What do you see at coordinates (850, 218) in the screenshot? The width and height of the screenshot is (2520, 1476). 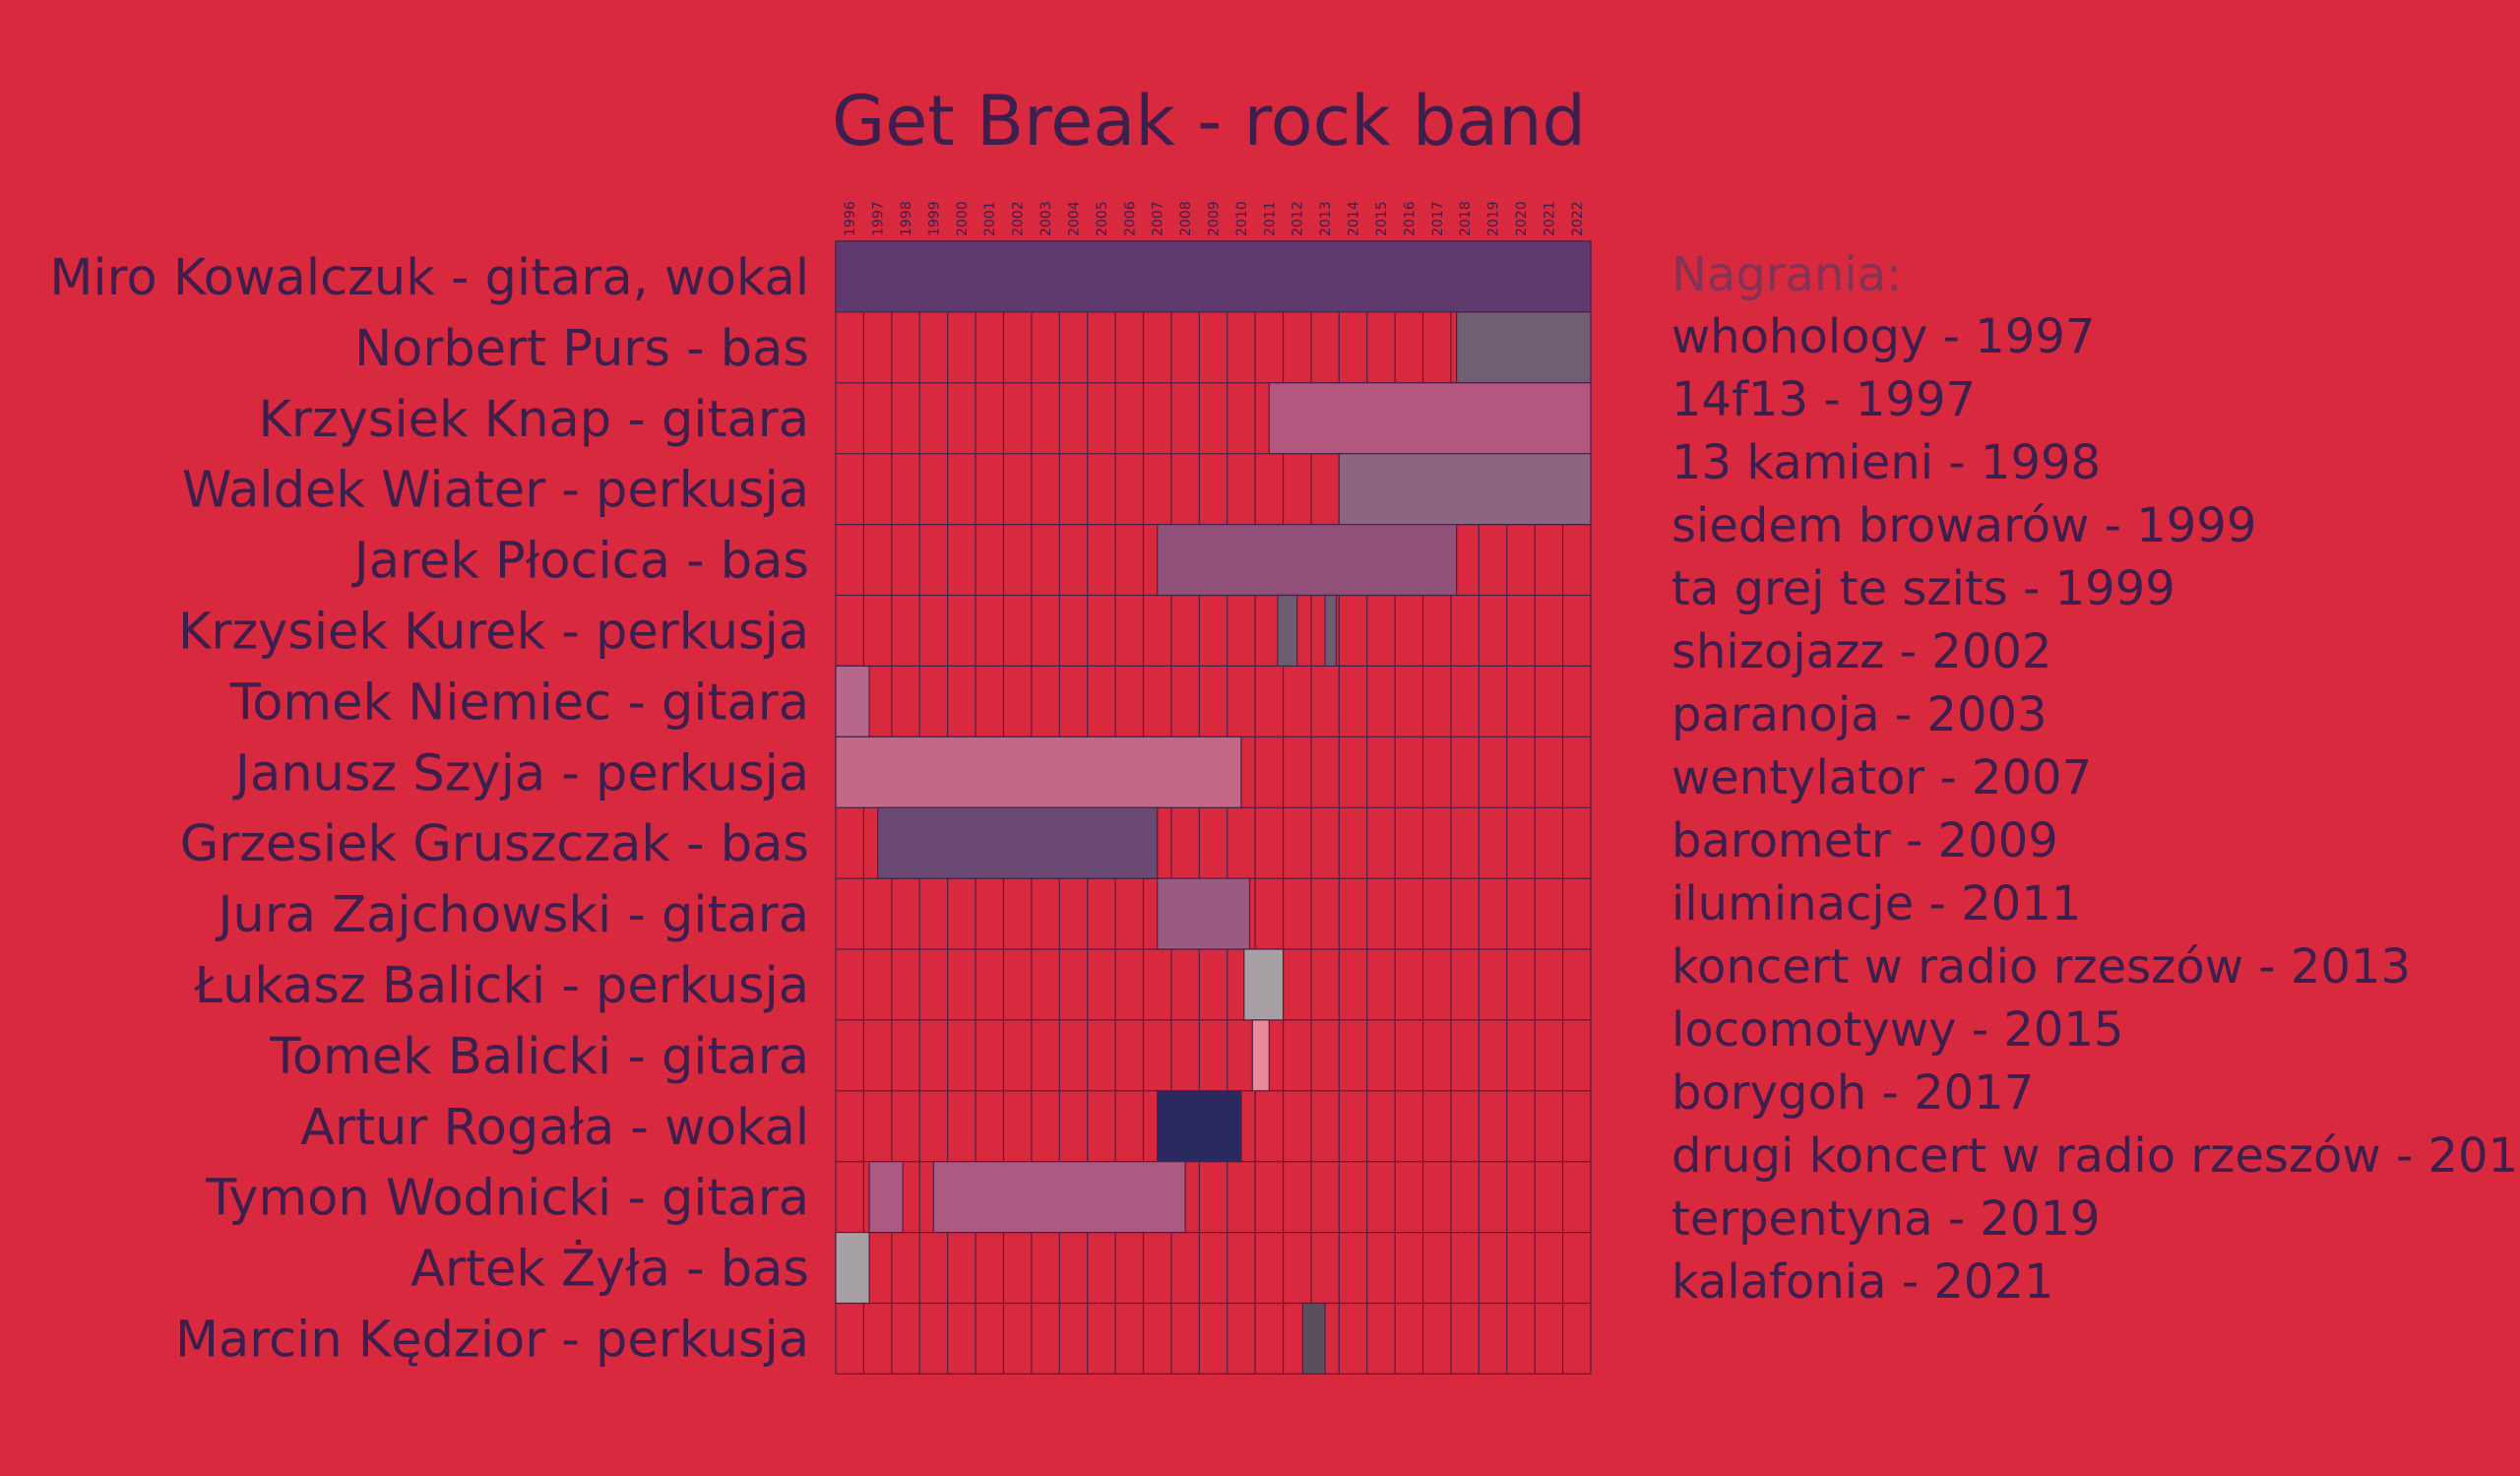 I see `year-tick-label: 1996` at bounding box center [850, 218].